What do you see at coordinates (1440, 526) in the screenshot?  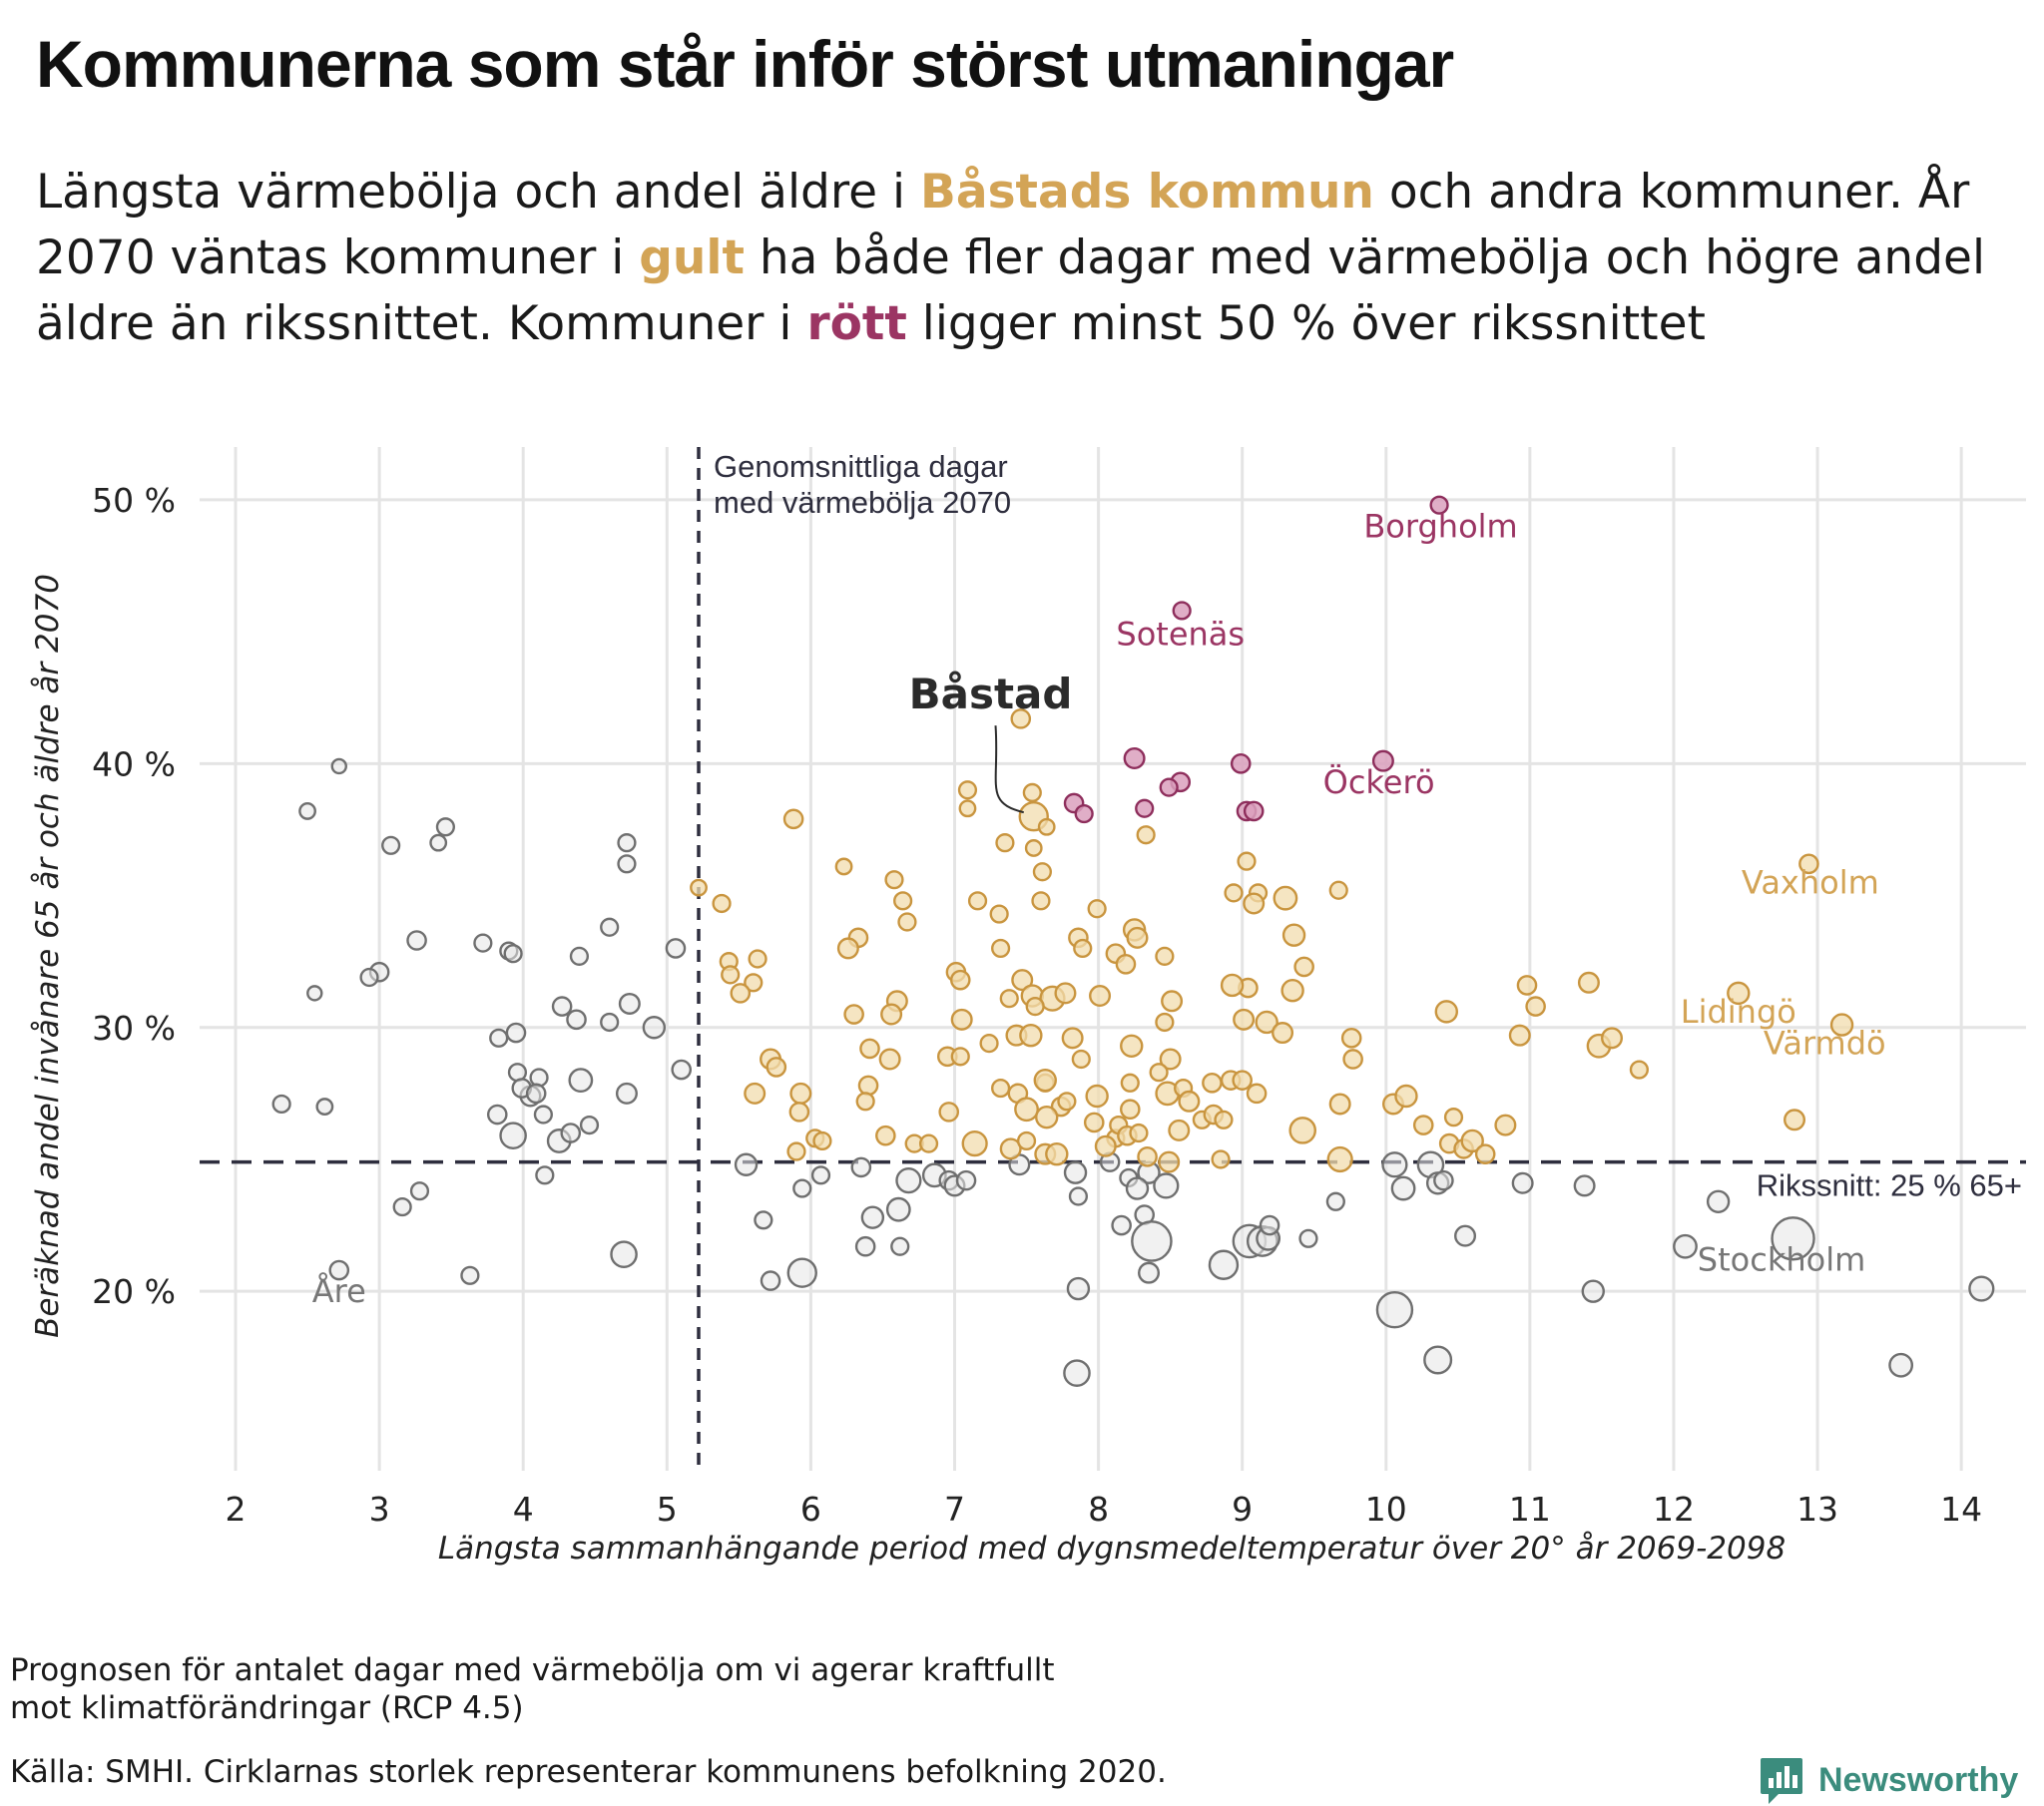 I see `point-label: Borgholm` at bounding box center [1440, 526].